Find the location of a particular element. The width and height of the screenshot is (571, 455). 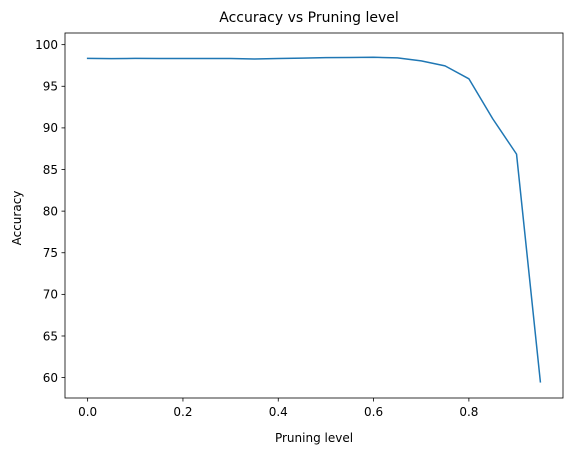

x-axis-label: Pruning level is located at coordinates (314, 438).